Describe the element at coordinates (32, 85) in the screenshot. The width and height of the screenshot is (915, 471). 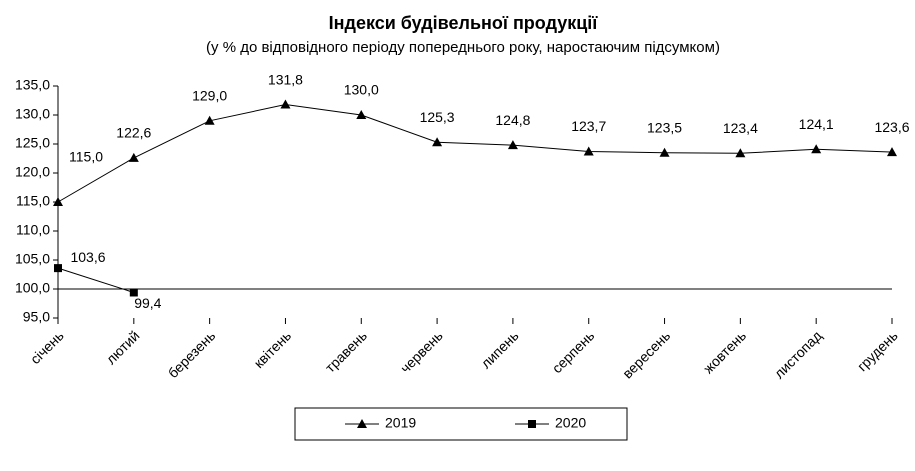
I see `y-tick-label: 135,0` at that location.